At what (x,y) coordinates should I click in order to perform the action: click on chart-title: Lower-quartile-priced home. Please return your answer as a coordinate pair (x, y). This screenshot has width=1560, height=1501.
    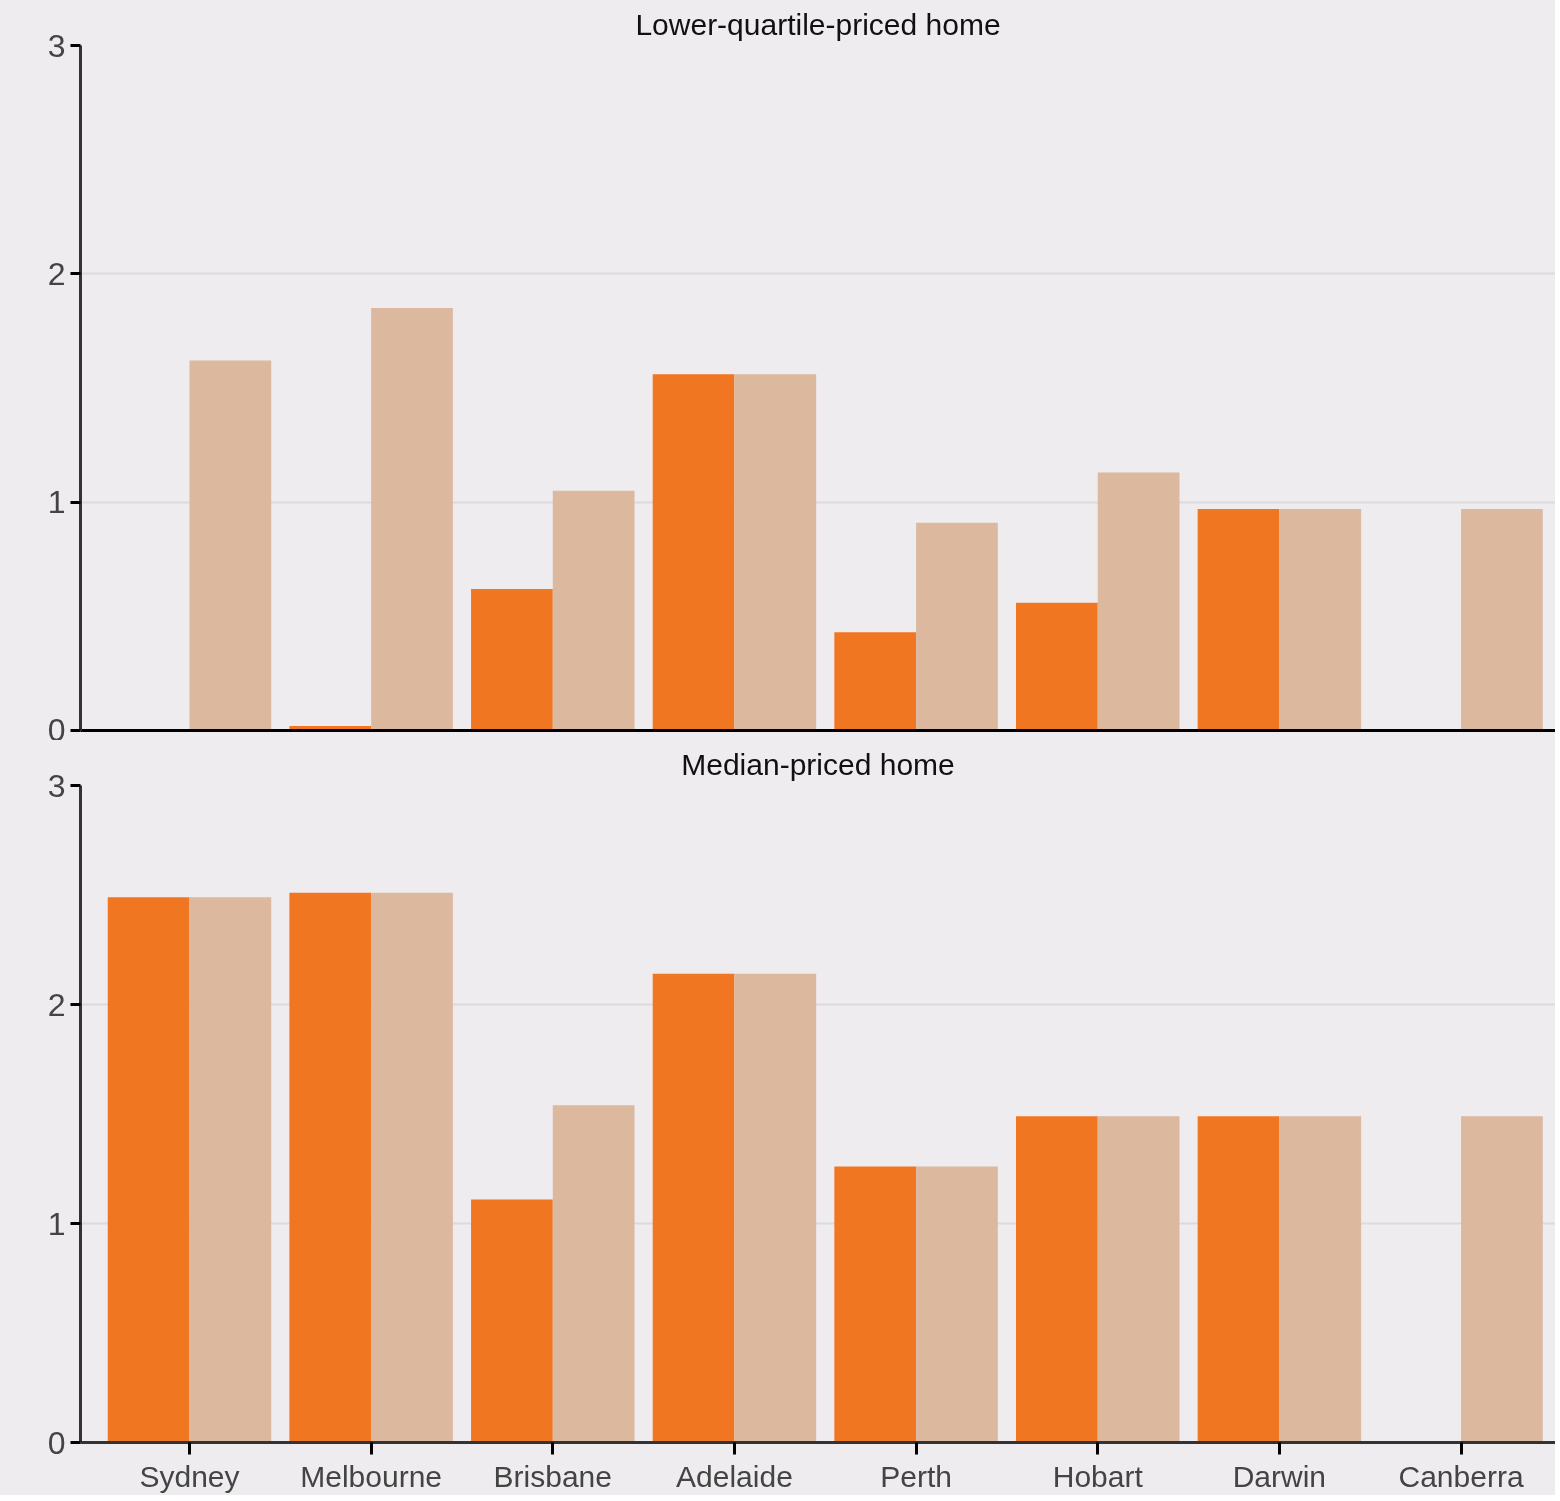
    Looking at the image, I should click on (818, 24).